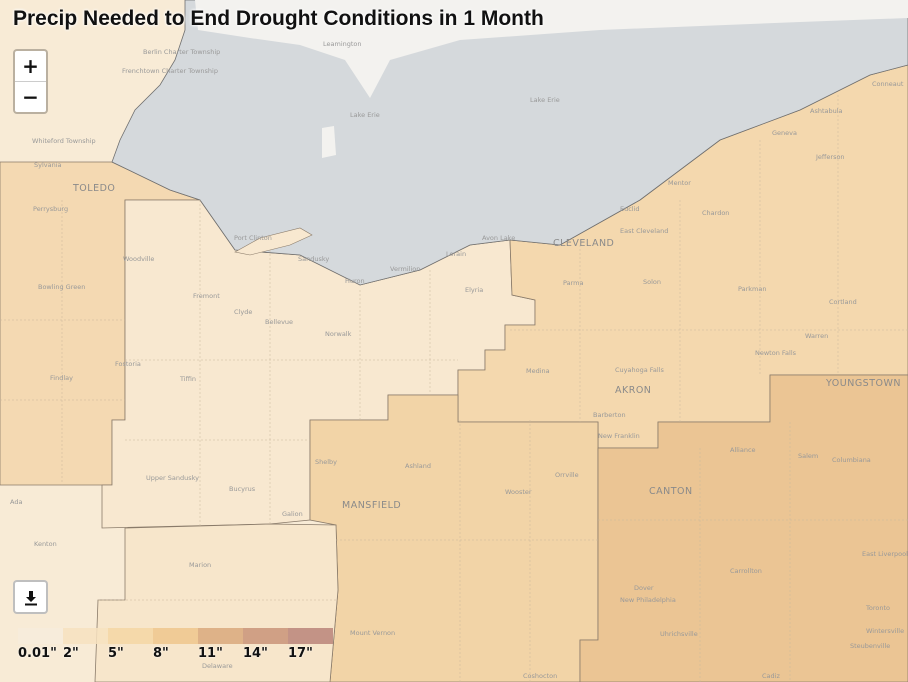 This screenshot has width=908, height=682. Describe the element at coordinates (61, 378) in the screenshot. I see `svg-text: Findlay` at that location.